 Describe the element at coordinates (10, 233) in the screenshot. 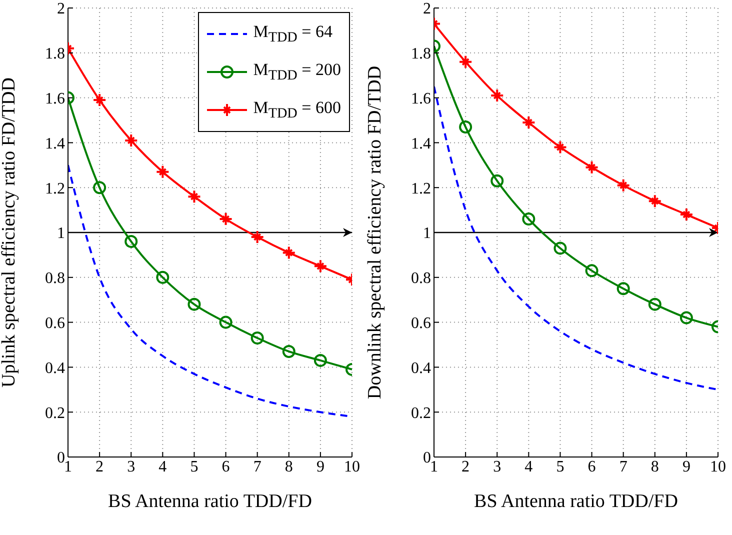

I see `y-axis-title: Uplink spectral efficiency ratio FD/TDD` at that location.